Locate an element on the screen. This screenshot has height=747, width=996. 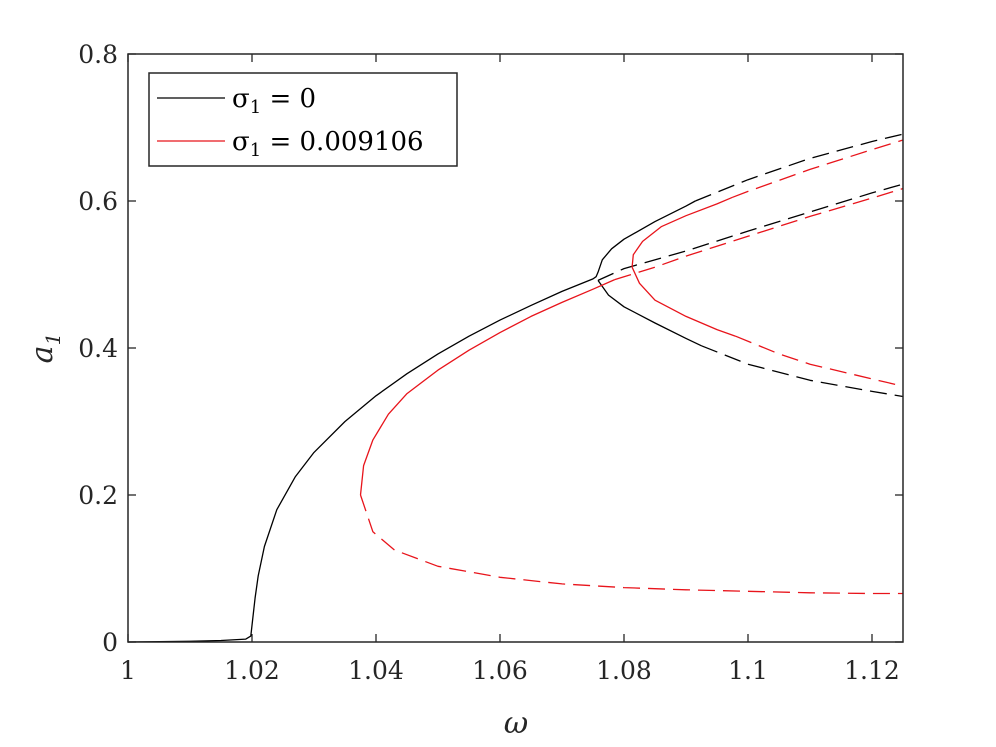
legend-entry-series-1: σ1 = 0 is located at coordinates (274, 101).